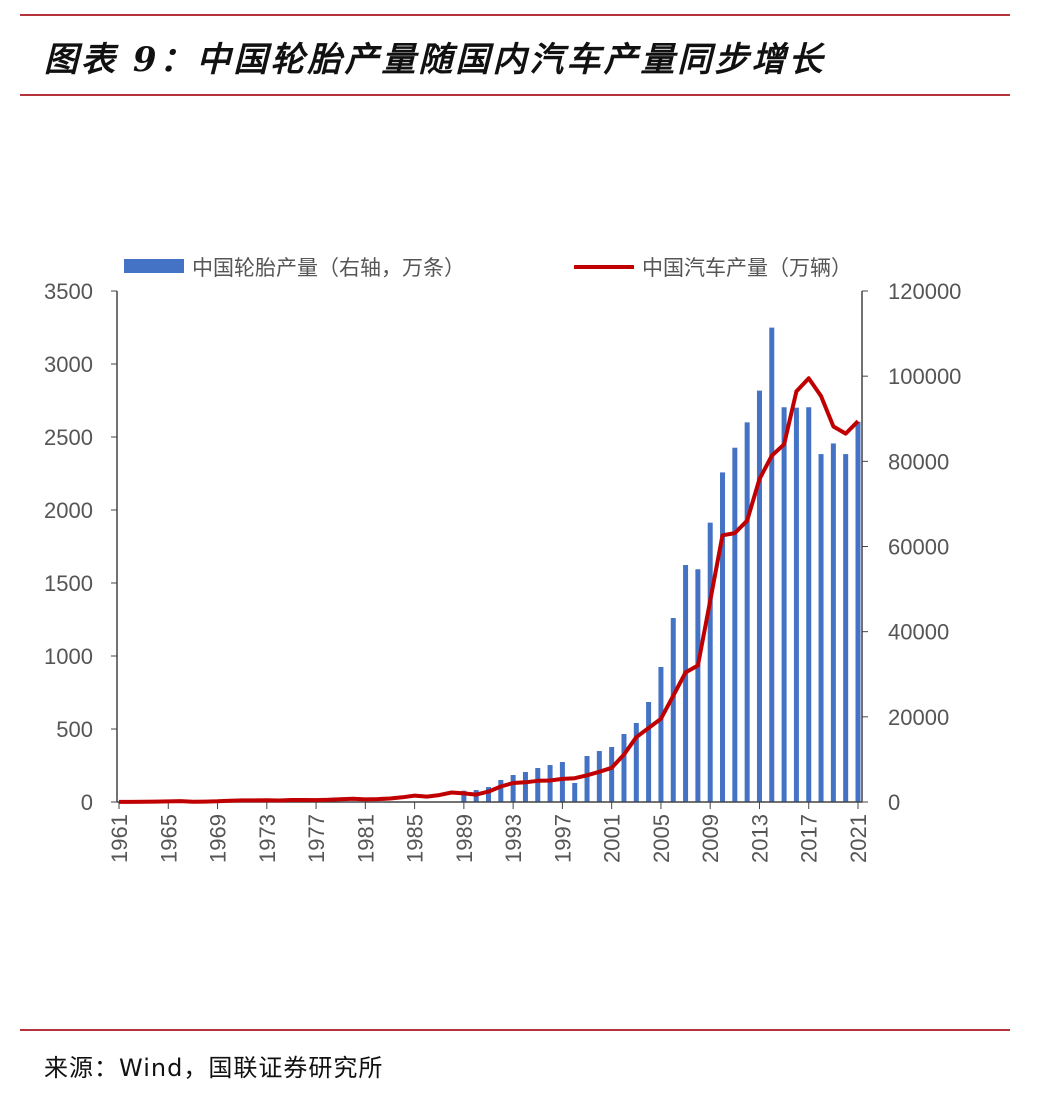 The height and width of the screenshot is (1118, 1044). What do you see at coordinates (415, 838) in the screenshot?
I see `x-tick-label: 1985` at bounding box center [415, 838].